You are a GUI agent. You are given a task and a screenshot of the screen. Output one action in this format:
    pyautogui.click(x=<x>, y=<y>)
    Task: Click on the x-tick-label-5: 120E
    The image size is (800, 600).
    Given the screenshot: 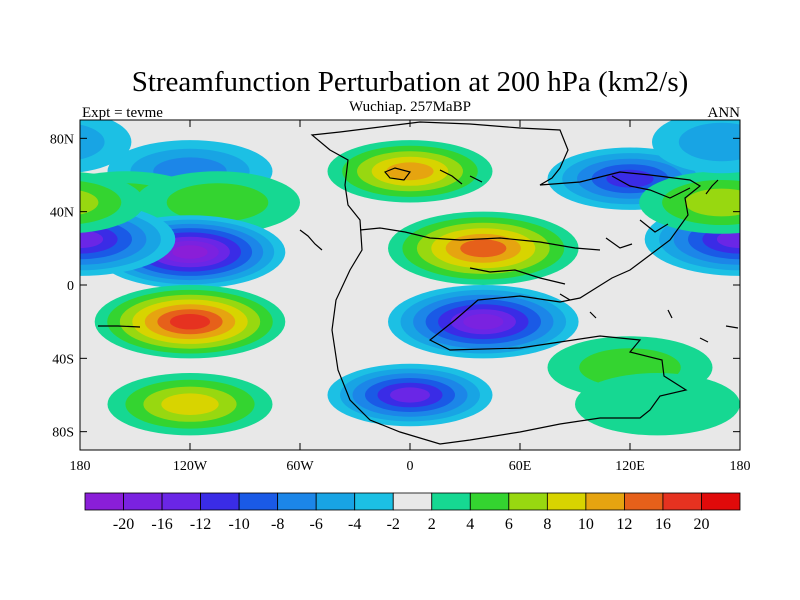 What is the action you would take?
    pyautogui.click(x=630, y=466)
    